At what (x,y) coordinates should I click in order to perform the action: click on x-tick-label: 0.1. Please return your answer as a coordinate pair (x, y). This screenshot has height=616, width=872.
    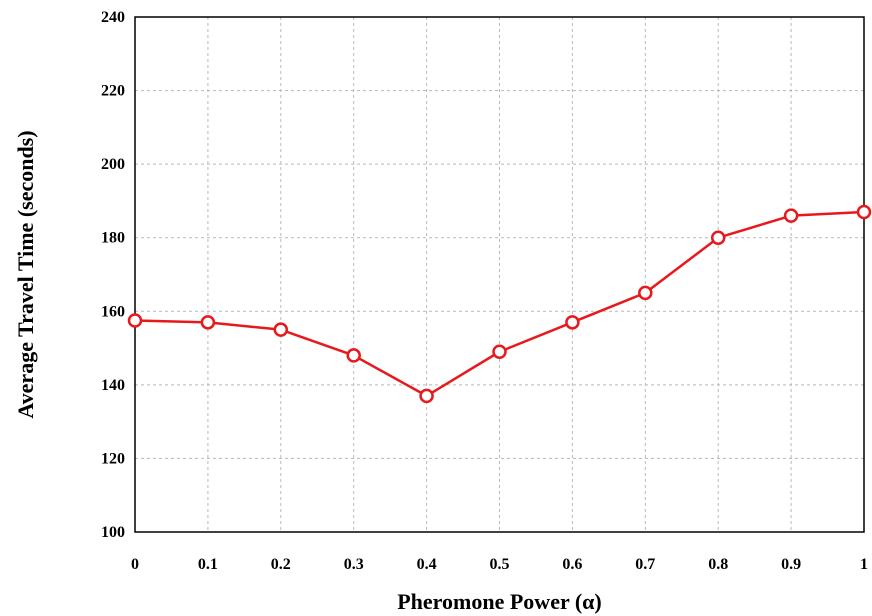
    Looking at the image, I should click on (208, 564).